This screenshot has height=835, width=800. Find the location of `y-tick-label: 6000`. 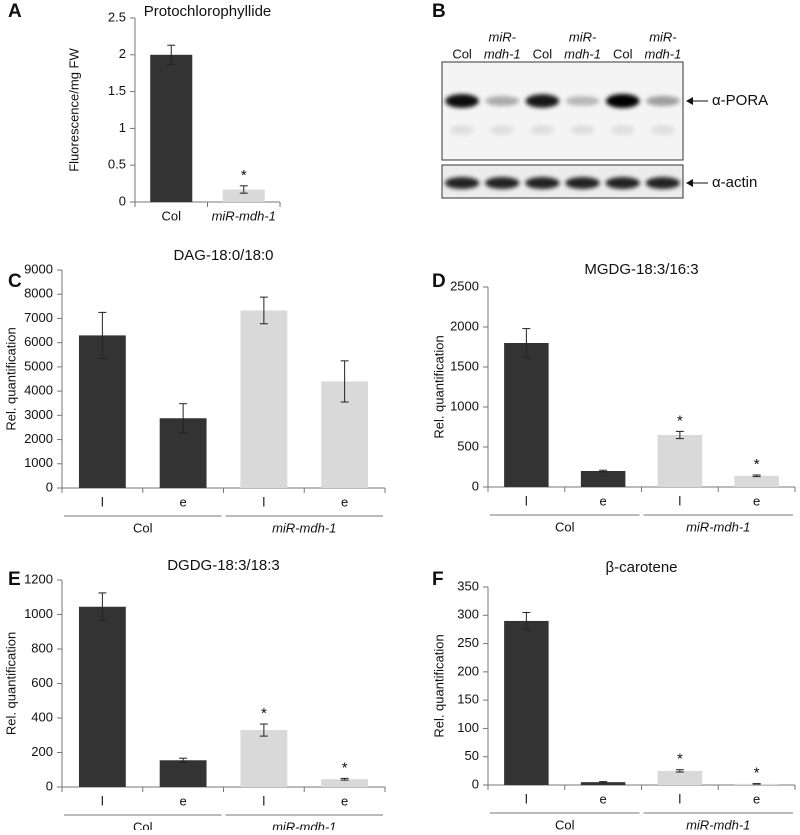

y-tick-label: 6000 is located at coordinates (38, 341).